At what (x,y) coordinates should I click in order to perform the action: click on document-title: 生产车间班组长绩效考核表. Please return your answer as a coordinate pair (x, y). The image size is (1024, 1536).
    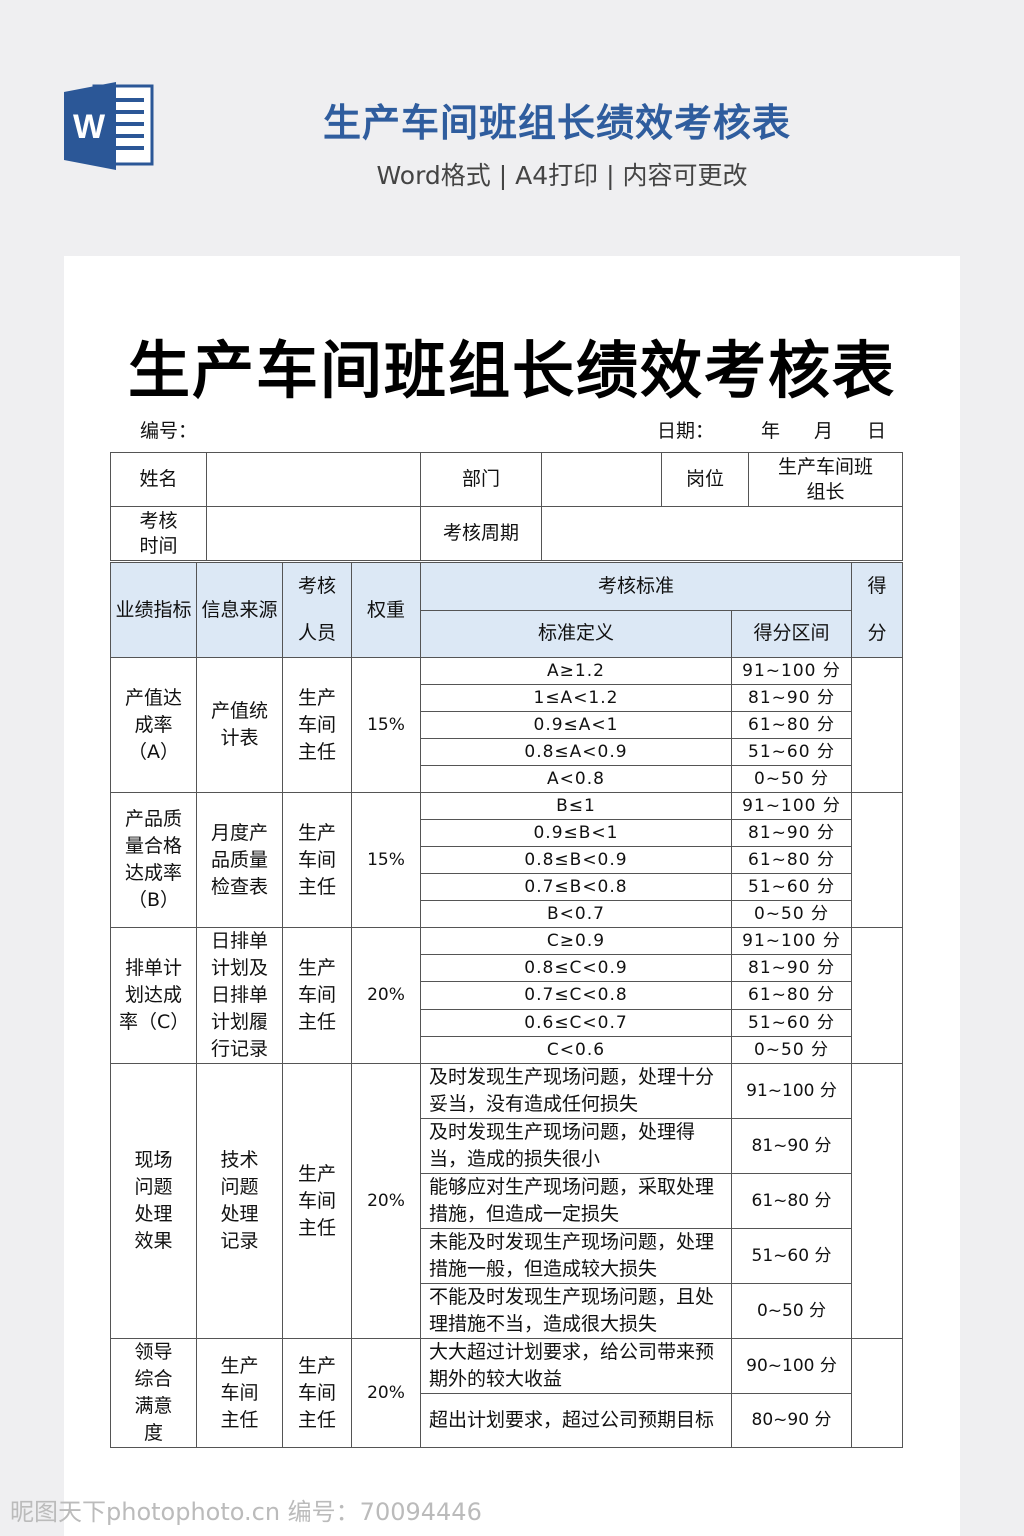
    Looking at the image, I should click on (511, 370).